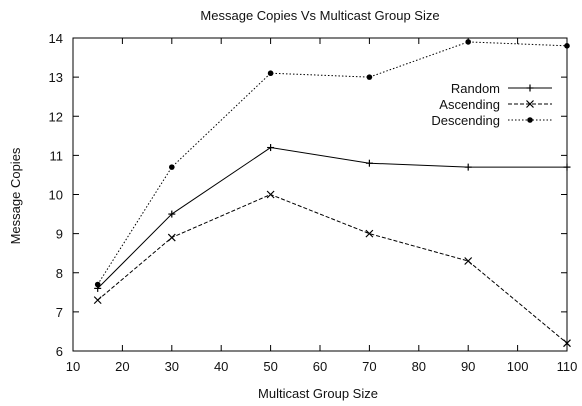 The image size is (582, 406). I want to click on y-tick-label: 13, so click(56, 77).